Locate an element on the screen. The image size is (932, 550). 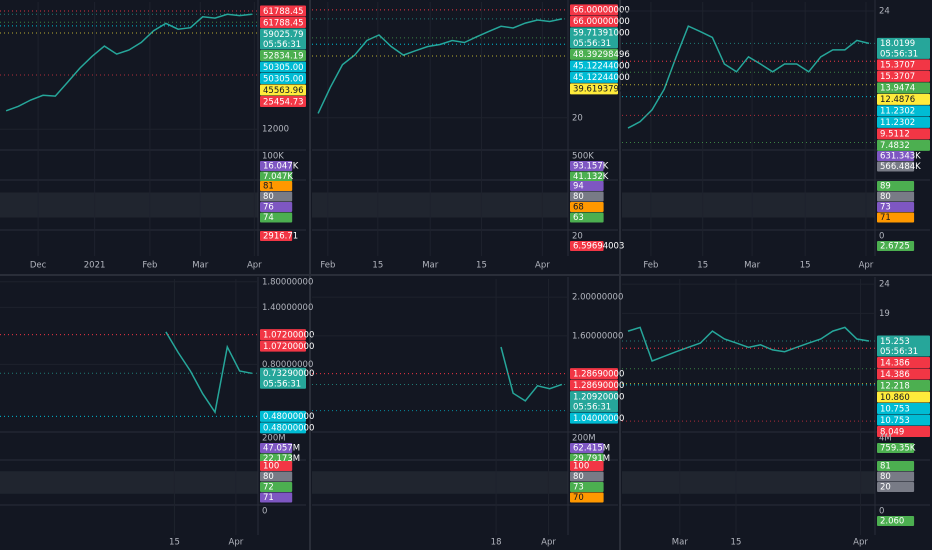
y-tick-label: 1.80000000 is located at coordinates (287, 282).